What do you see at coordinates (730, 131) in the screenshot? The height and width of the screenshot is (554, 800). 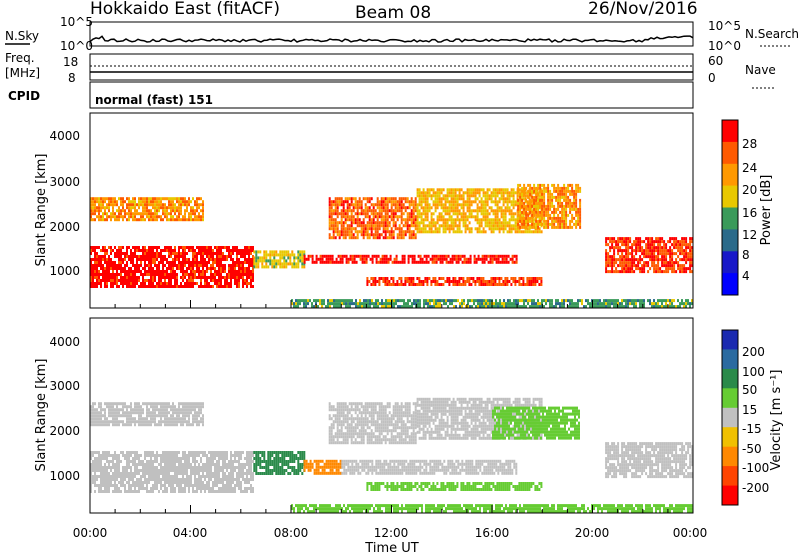 I see `power-cbar-swatch` at bounding box center [730, 131].